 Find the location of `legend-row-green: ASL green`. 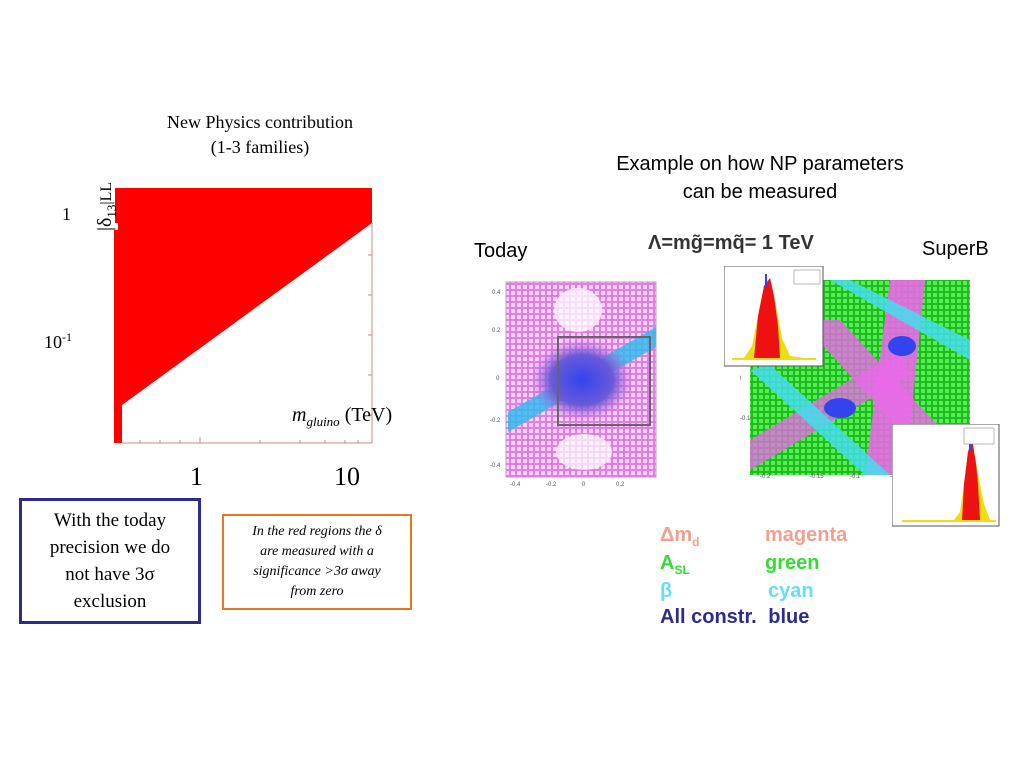

legend-row-green: ASL green is located at coordinates (739, 564).